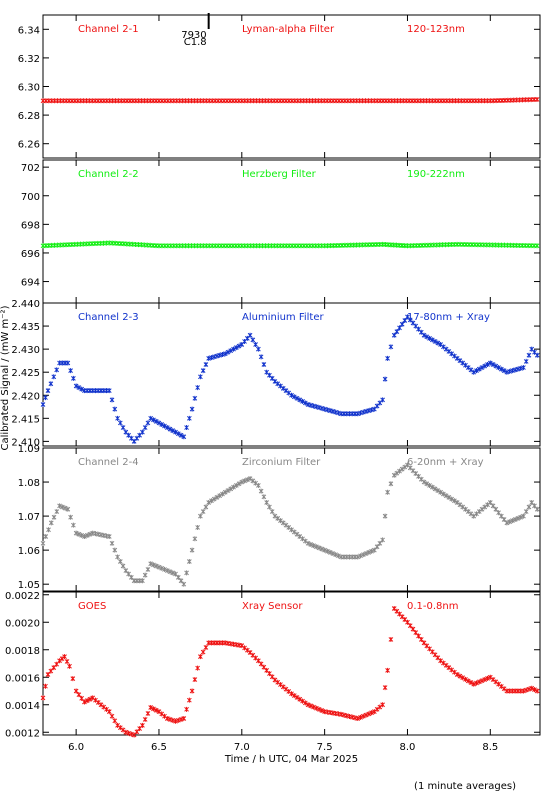  Describe the element at coordinates (272, 606) in the screenshot. I see `panel-label: Xray Sensor` at that location.